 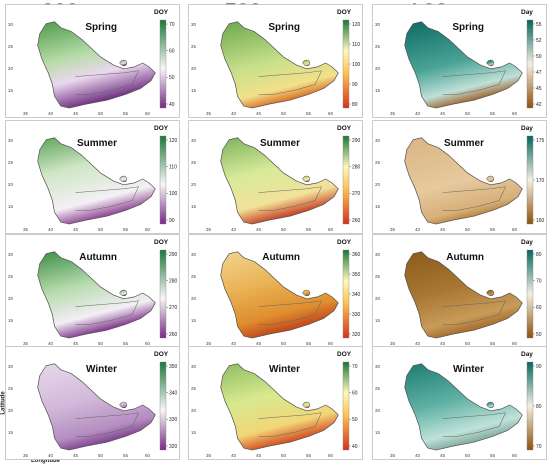 What do you see at coordinates (355, 367) in the screenshot?
I see `colorbar-tick-label: 70` at bounding box center [355, 367].